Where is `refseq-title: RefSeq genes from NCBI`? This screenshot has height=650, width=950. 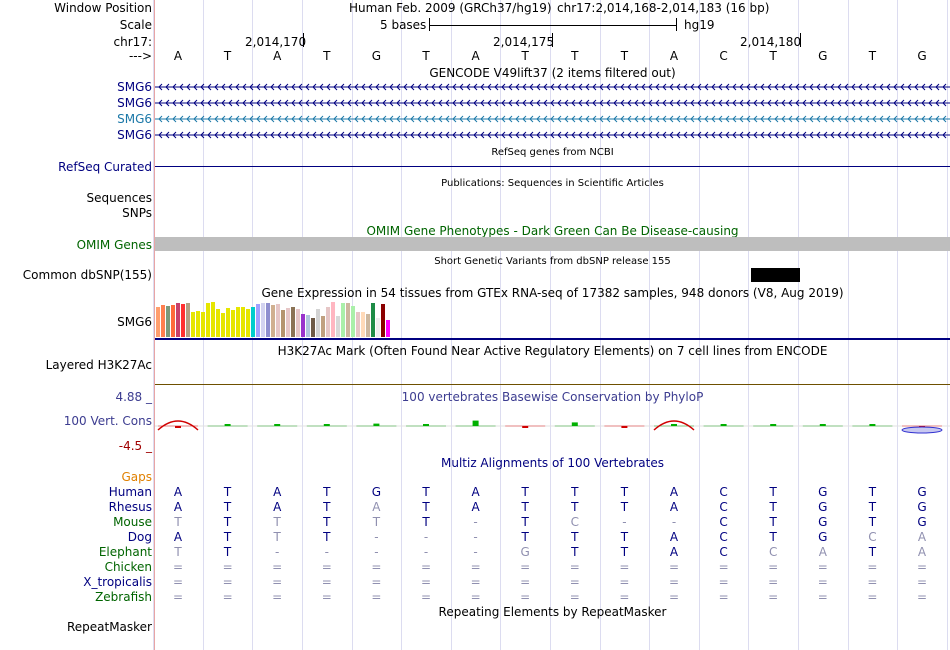
refseq-title: RefSeq genes from NCBI is located at coordinates (552, 152).